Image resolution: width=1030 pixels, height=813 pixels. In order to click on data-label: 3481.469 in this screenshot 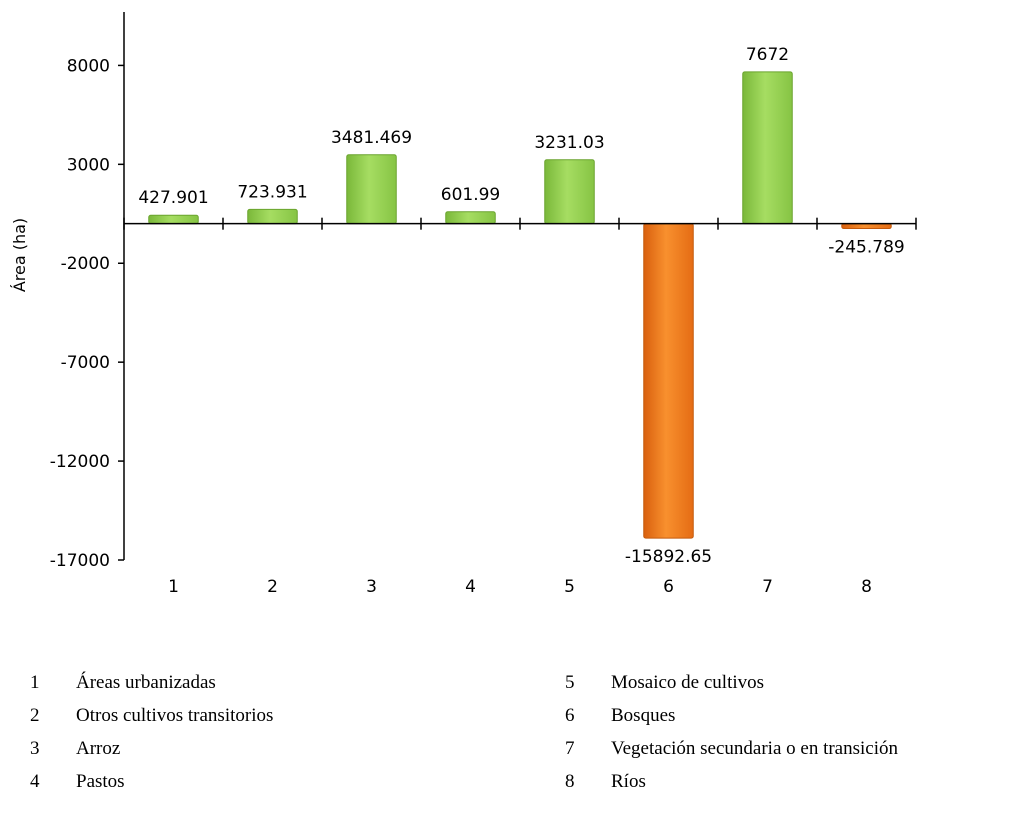, I will do `click(371, 138)`.